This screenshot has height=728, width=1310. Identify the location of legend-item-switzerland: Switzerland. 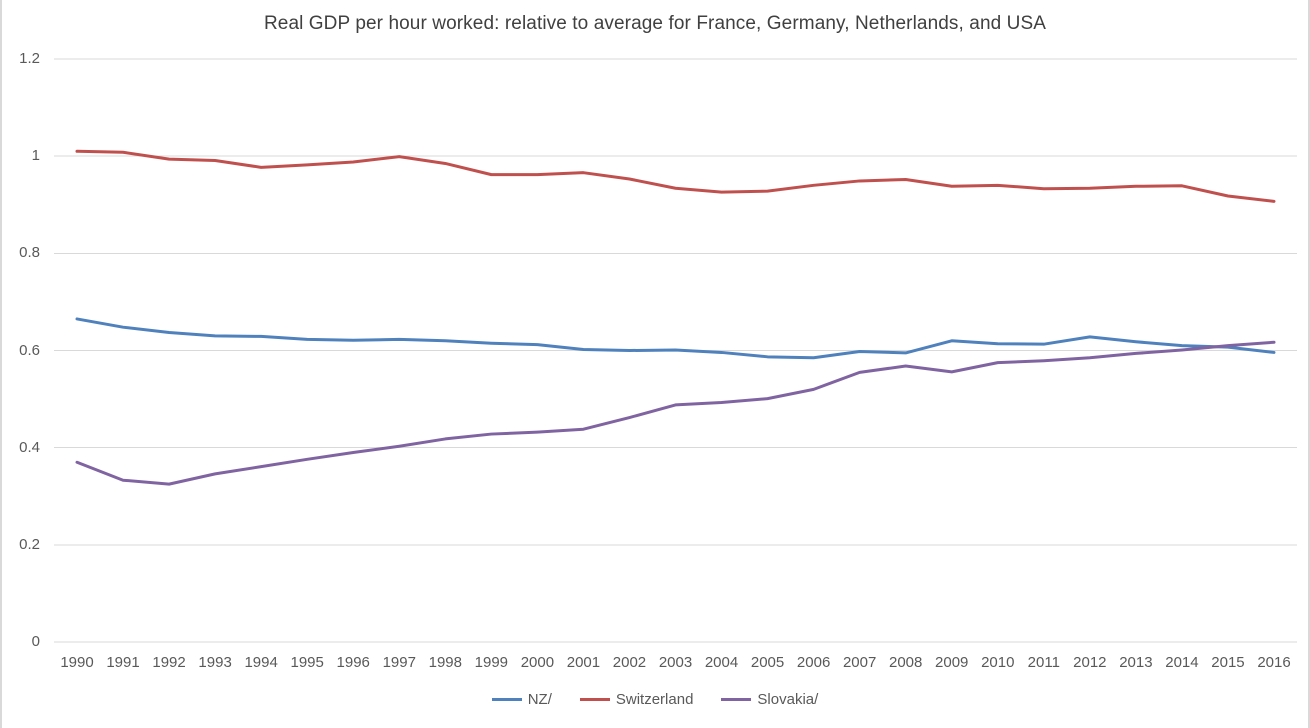
(636, 699).